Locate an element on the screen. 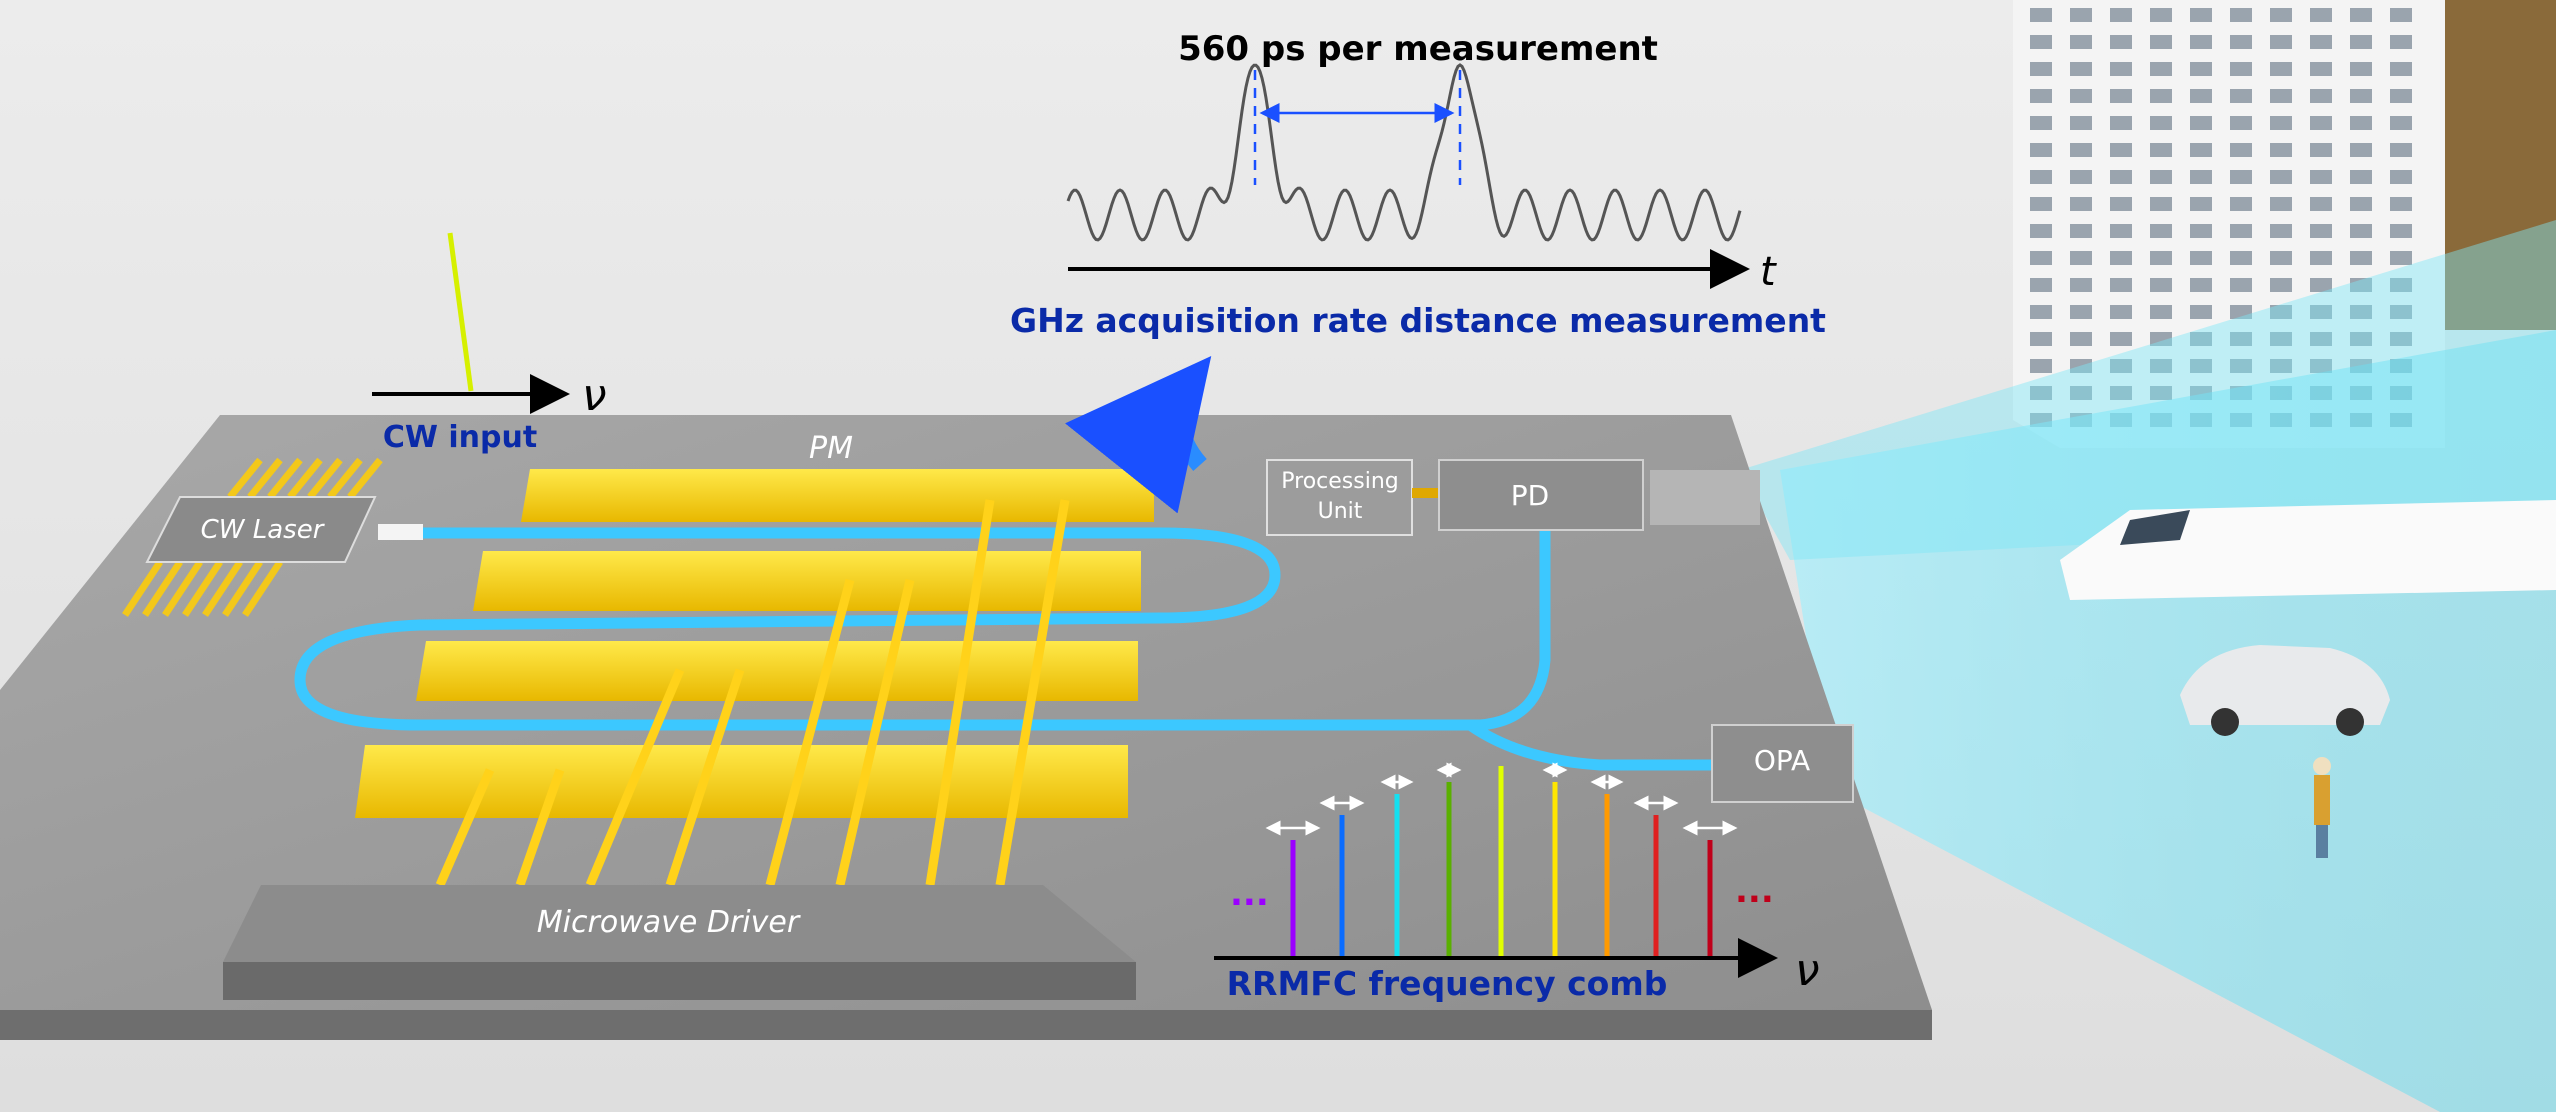 The height and width of the screenshot is (1112, 2556). processing-unit is located at coordinates (1339, 497).